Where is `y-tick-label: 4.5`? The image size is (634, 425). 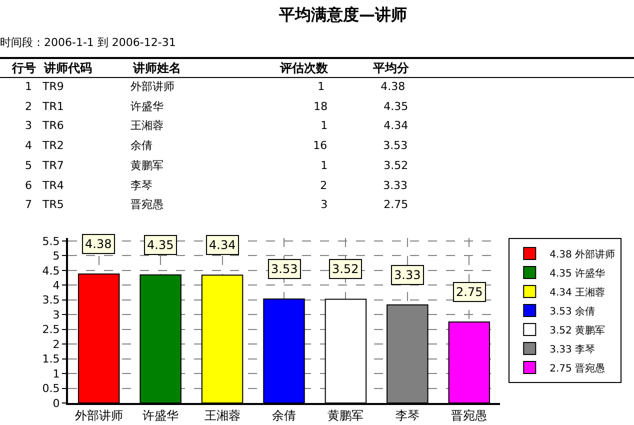
y-tick-label: 4.5 is located at coordinates (51, 271).